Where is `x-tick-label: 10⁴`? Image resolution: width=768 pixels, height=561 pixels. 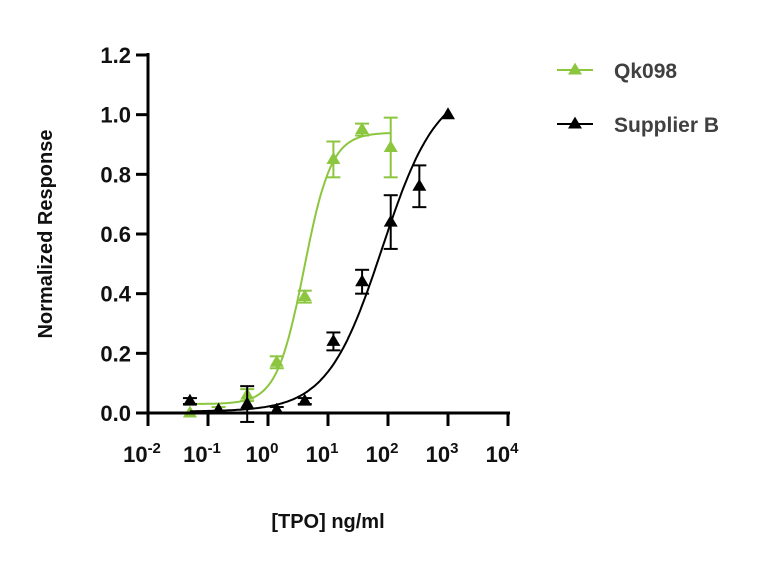 x-tick-label: 10⁴ is located at coordinates (502, 453).